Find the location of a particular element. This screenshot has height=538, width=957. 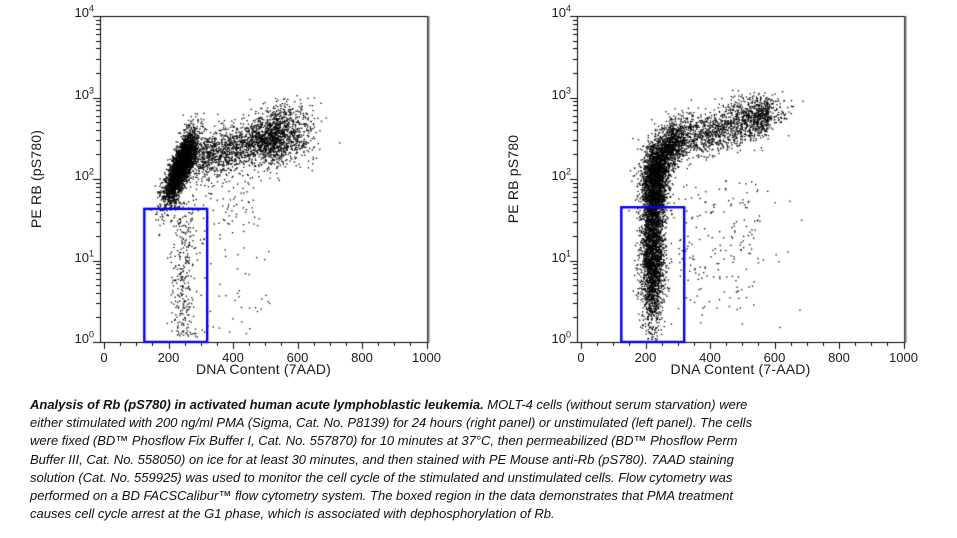

x-axis-label-left: DNA Content (7AAD) is located at coordinates (263, 369).